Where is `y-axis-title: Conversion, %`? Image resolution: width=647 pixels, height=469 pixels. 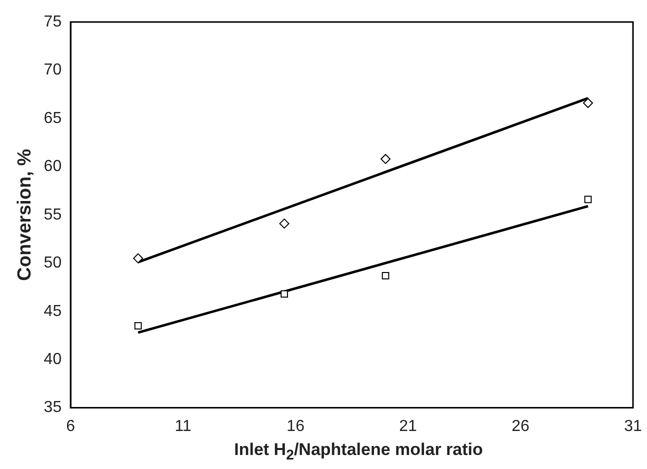 y-axis-title: Conversion, % is located at coordinates (25, 214).